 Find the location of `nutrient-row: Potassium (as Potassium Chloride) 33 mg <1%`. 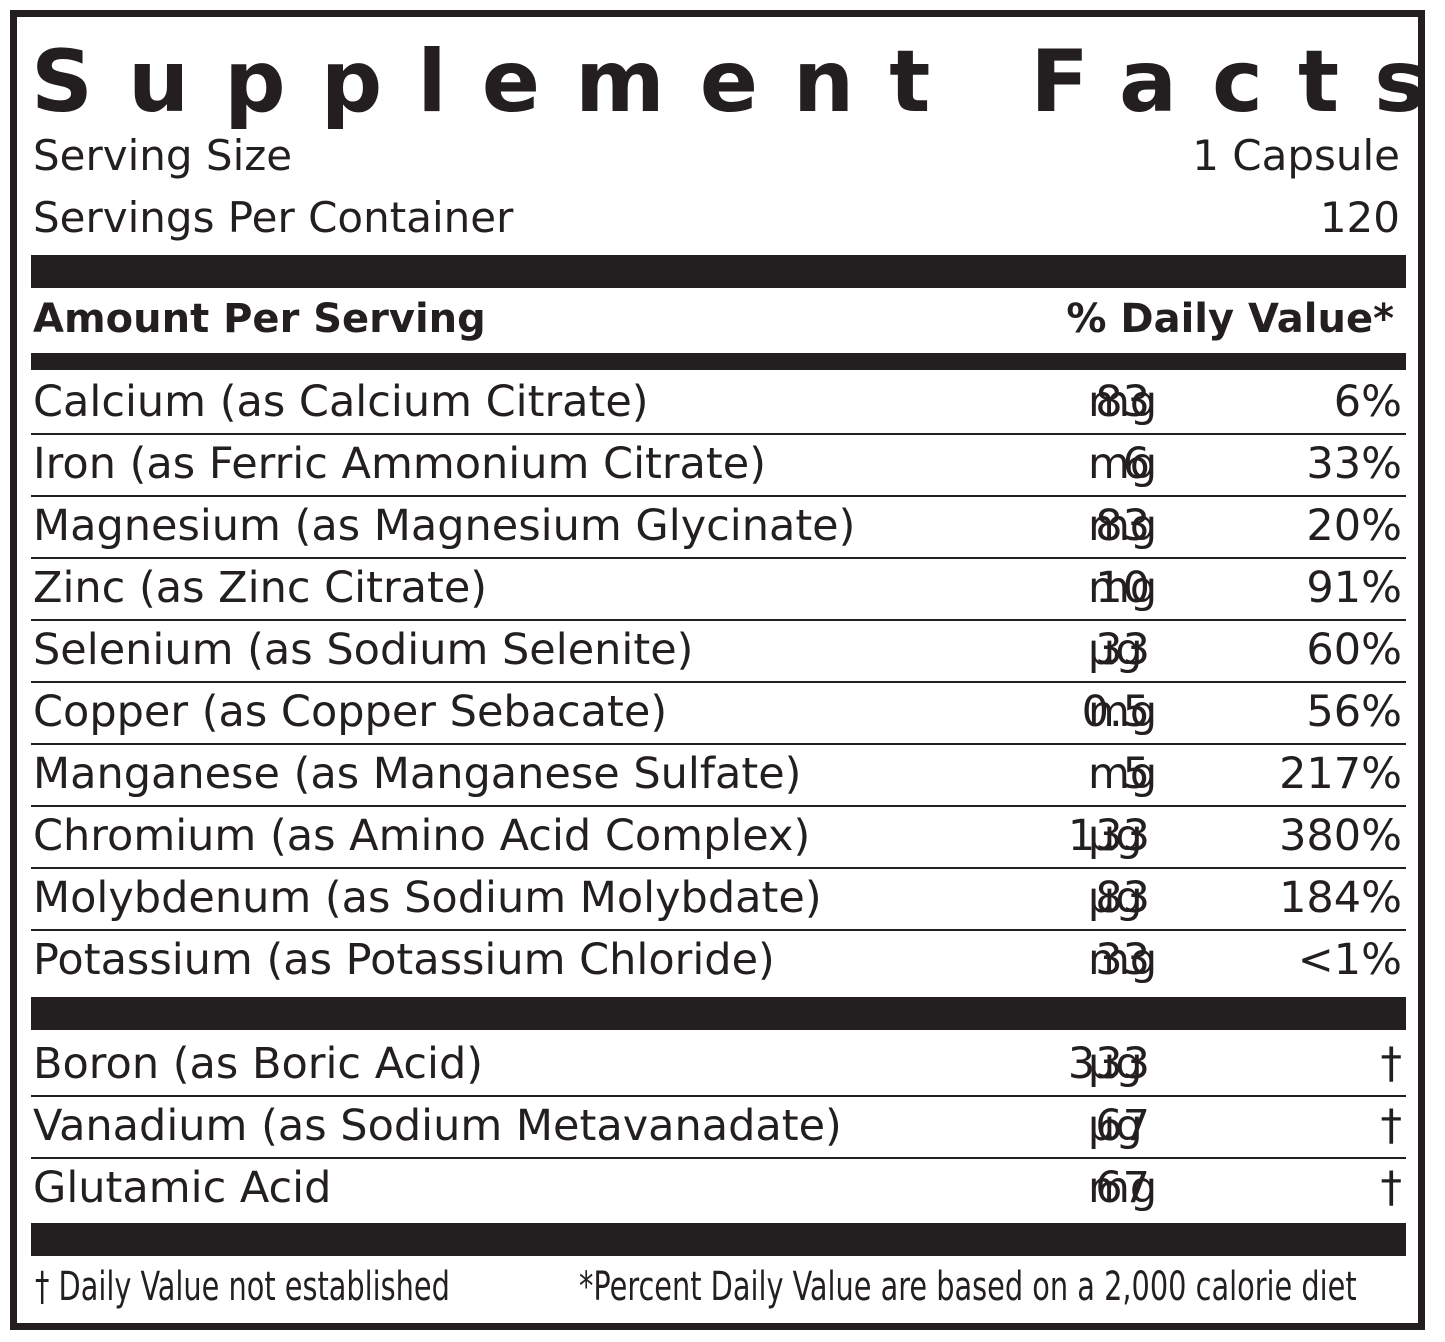

nutrient-row: Potassium (as Potassium Chloride) 33 mg <1% is located at coordinates (718, 962).